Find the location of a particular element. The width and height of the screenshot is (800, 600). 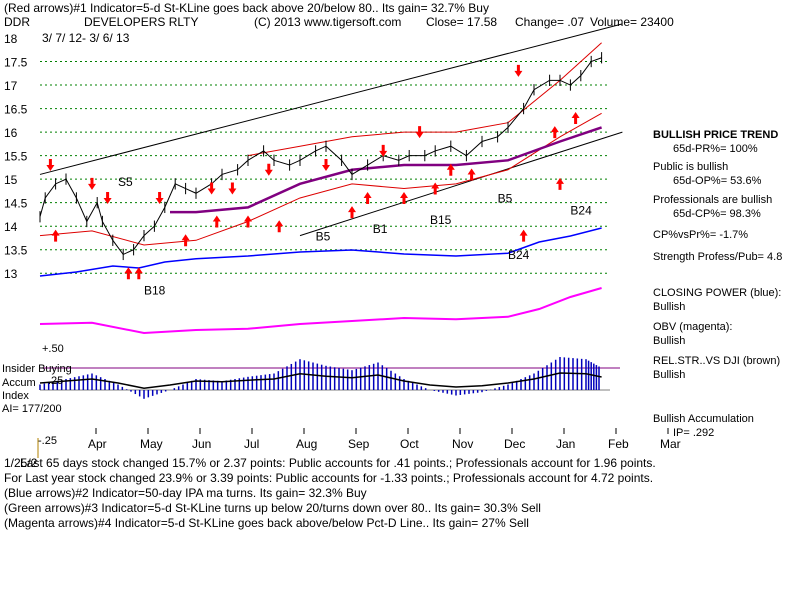

y-tick-label: 14 is located at coordinates (11, 227).